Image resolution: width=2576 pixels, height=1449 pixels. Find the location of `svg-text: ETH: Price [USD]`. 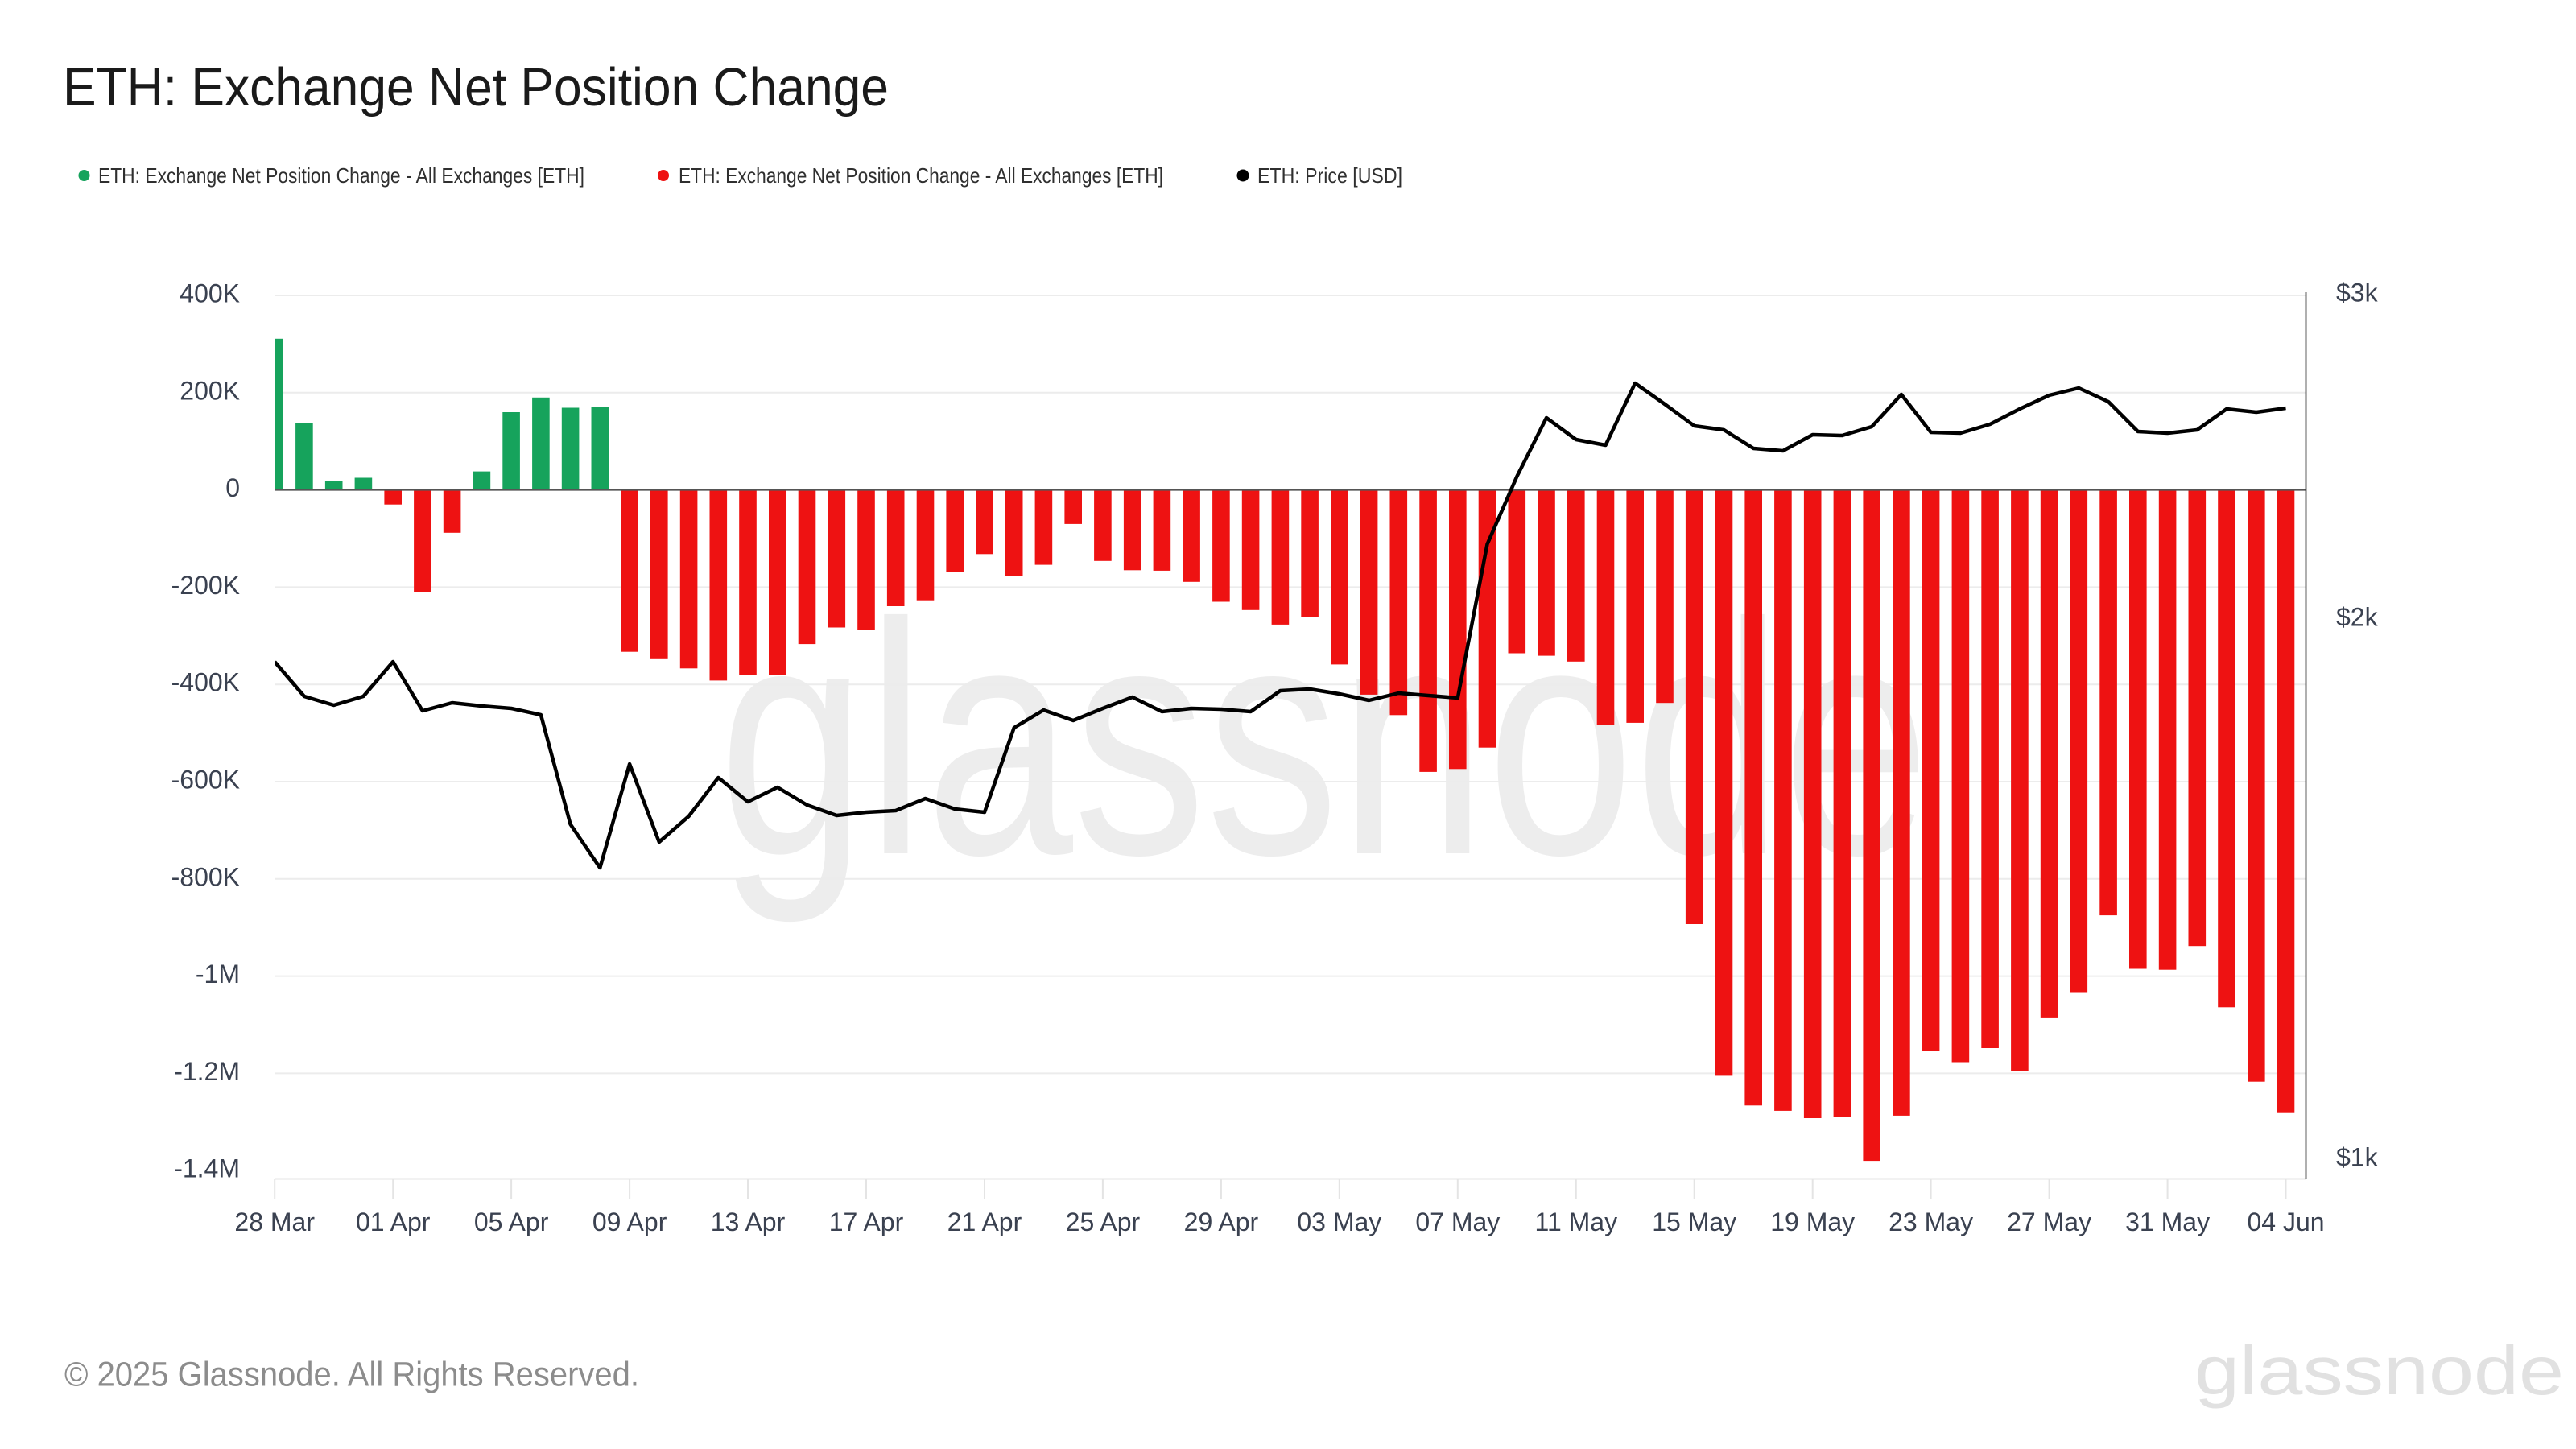

svg-text: ETH: Price [USD] is located at coordinates (1329, 175).